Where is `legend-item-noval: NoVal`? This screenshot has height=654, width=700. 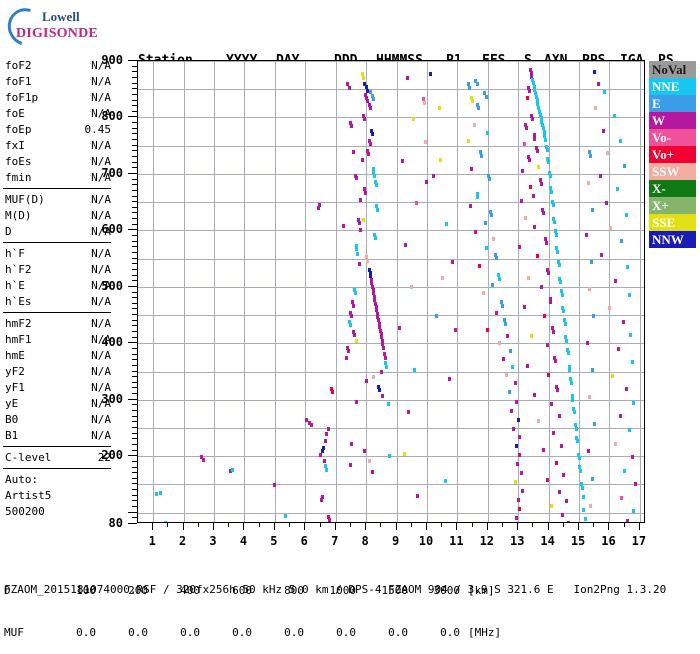
legend-item-noval: NoVal is located at coordinates (672, 69).